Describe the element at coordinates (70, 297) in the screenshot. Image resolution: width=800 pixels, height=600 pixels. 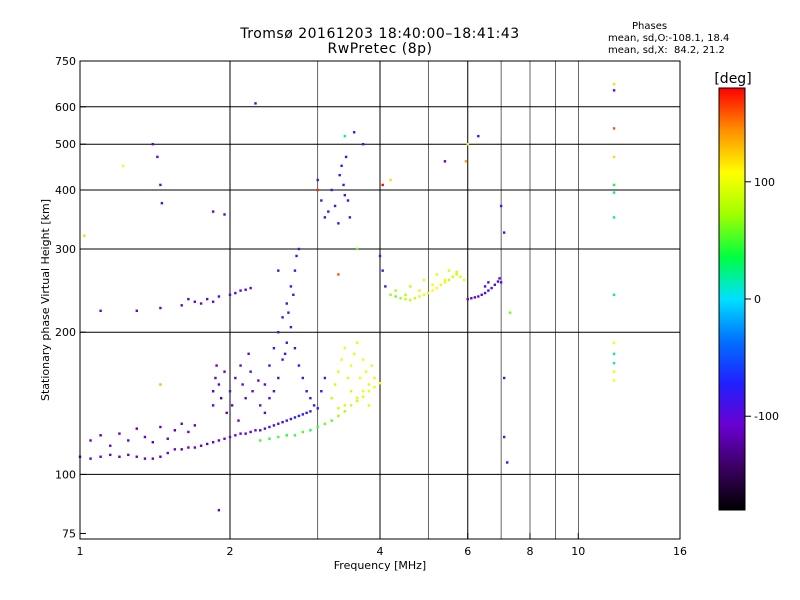
I see `y-axis: 75 100 200 300 400 500 600 750` at that location.